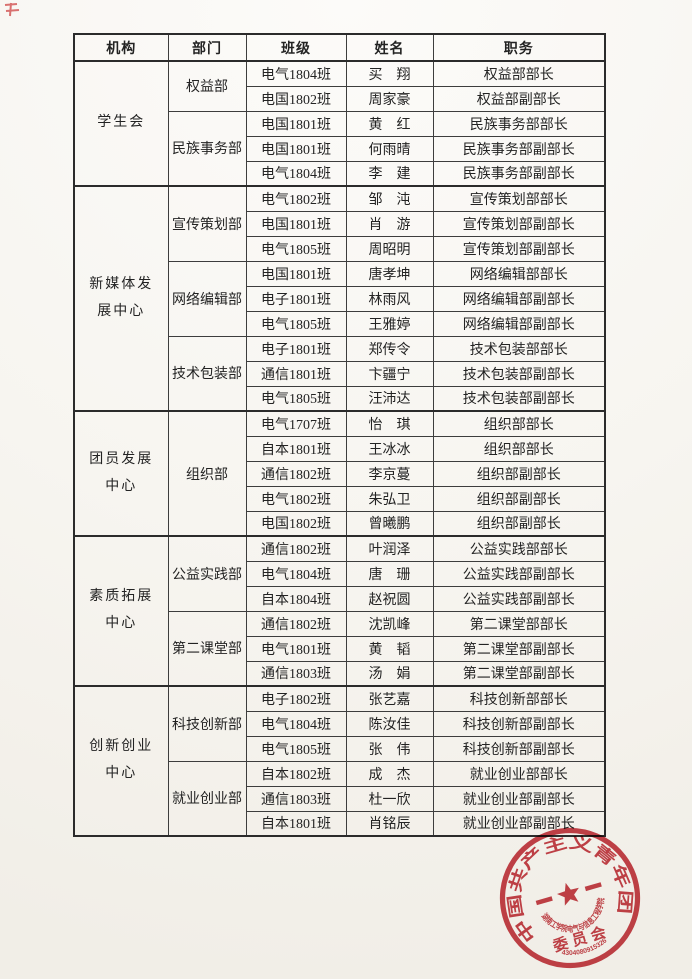 This screenshot has height=979, width=692. I want to click on org-cell: 团员发展 中心, so click(121, 473).